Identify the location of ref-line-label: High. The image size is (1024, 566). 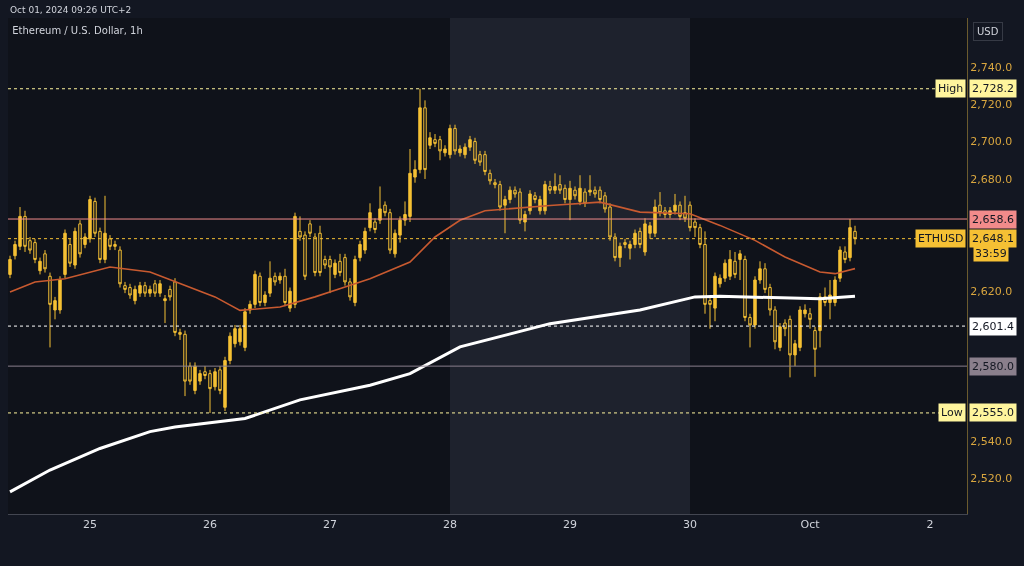
(951, 88).